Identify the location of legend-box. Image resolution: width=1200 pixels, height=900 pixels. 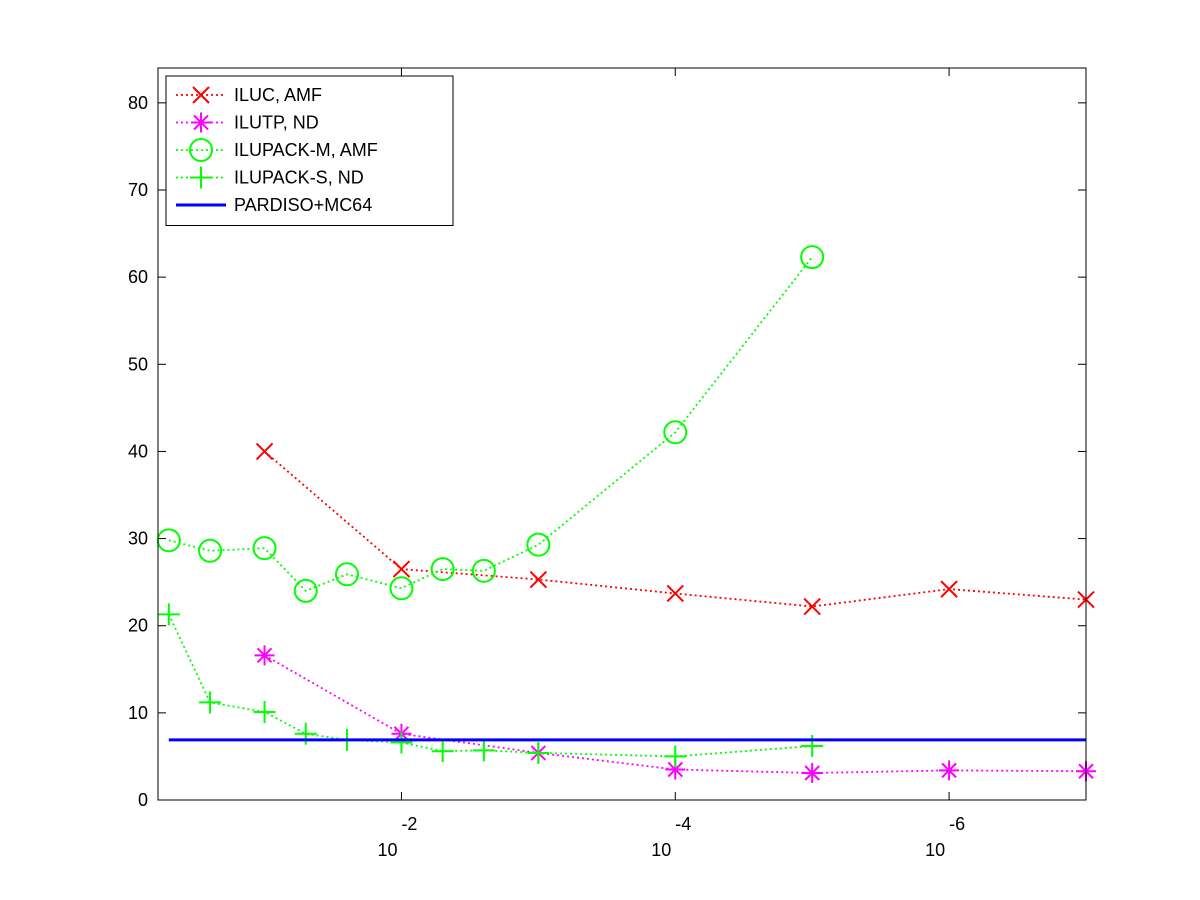
(309, 150).